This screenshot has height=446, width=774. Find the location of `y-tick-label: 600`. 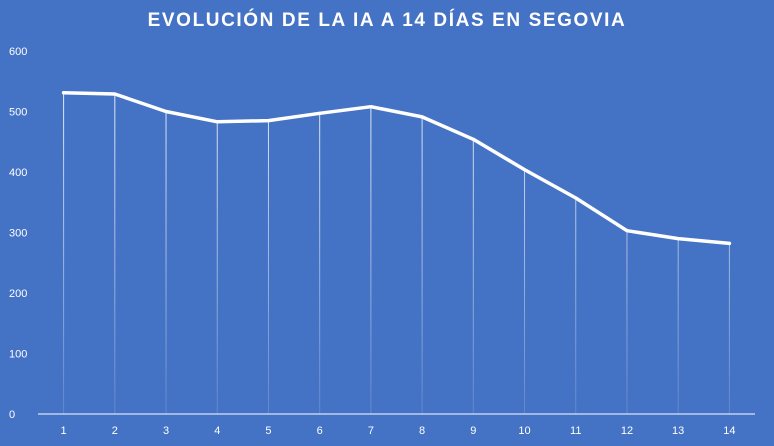

y-tick-label: 600 is located at coordinates (18, 52).